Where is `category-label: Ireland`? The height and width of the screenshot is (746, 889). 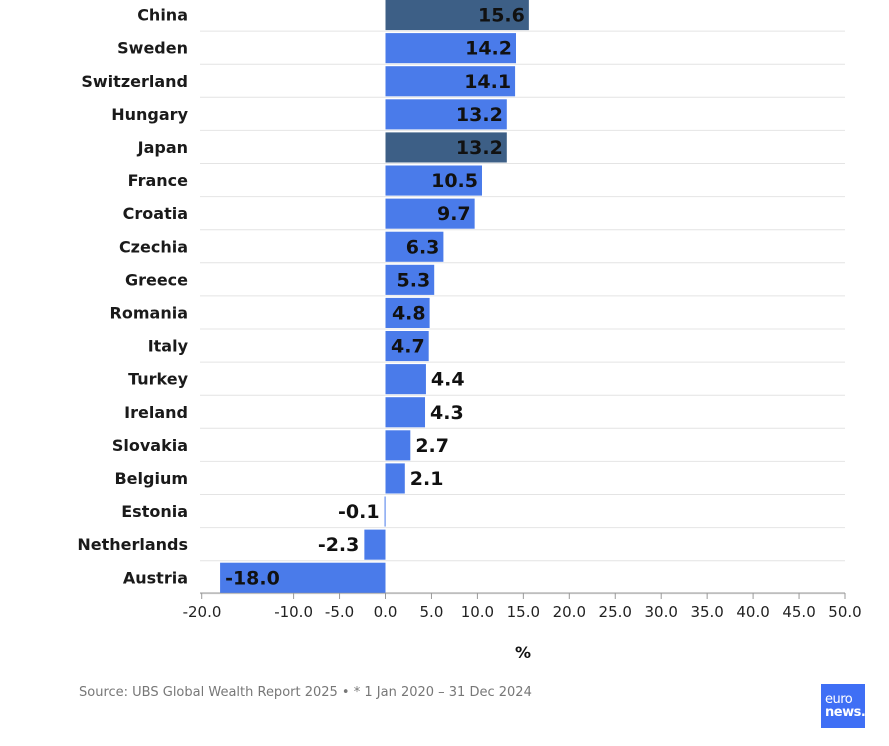 category-label: Ireland is located at coordinates (156, 412).